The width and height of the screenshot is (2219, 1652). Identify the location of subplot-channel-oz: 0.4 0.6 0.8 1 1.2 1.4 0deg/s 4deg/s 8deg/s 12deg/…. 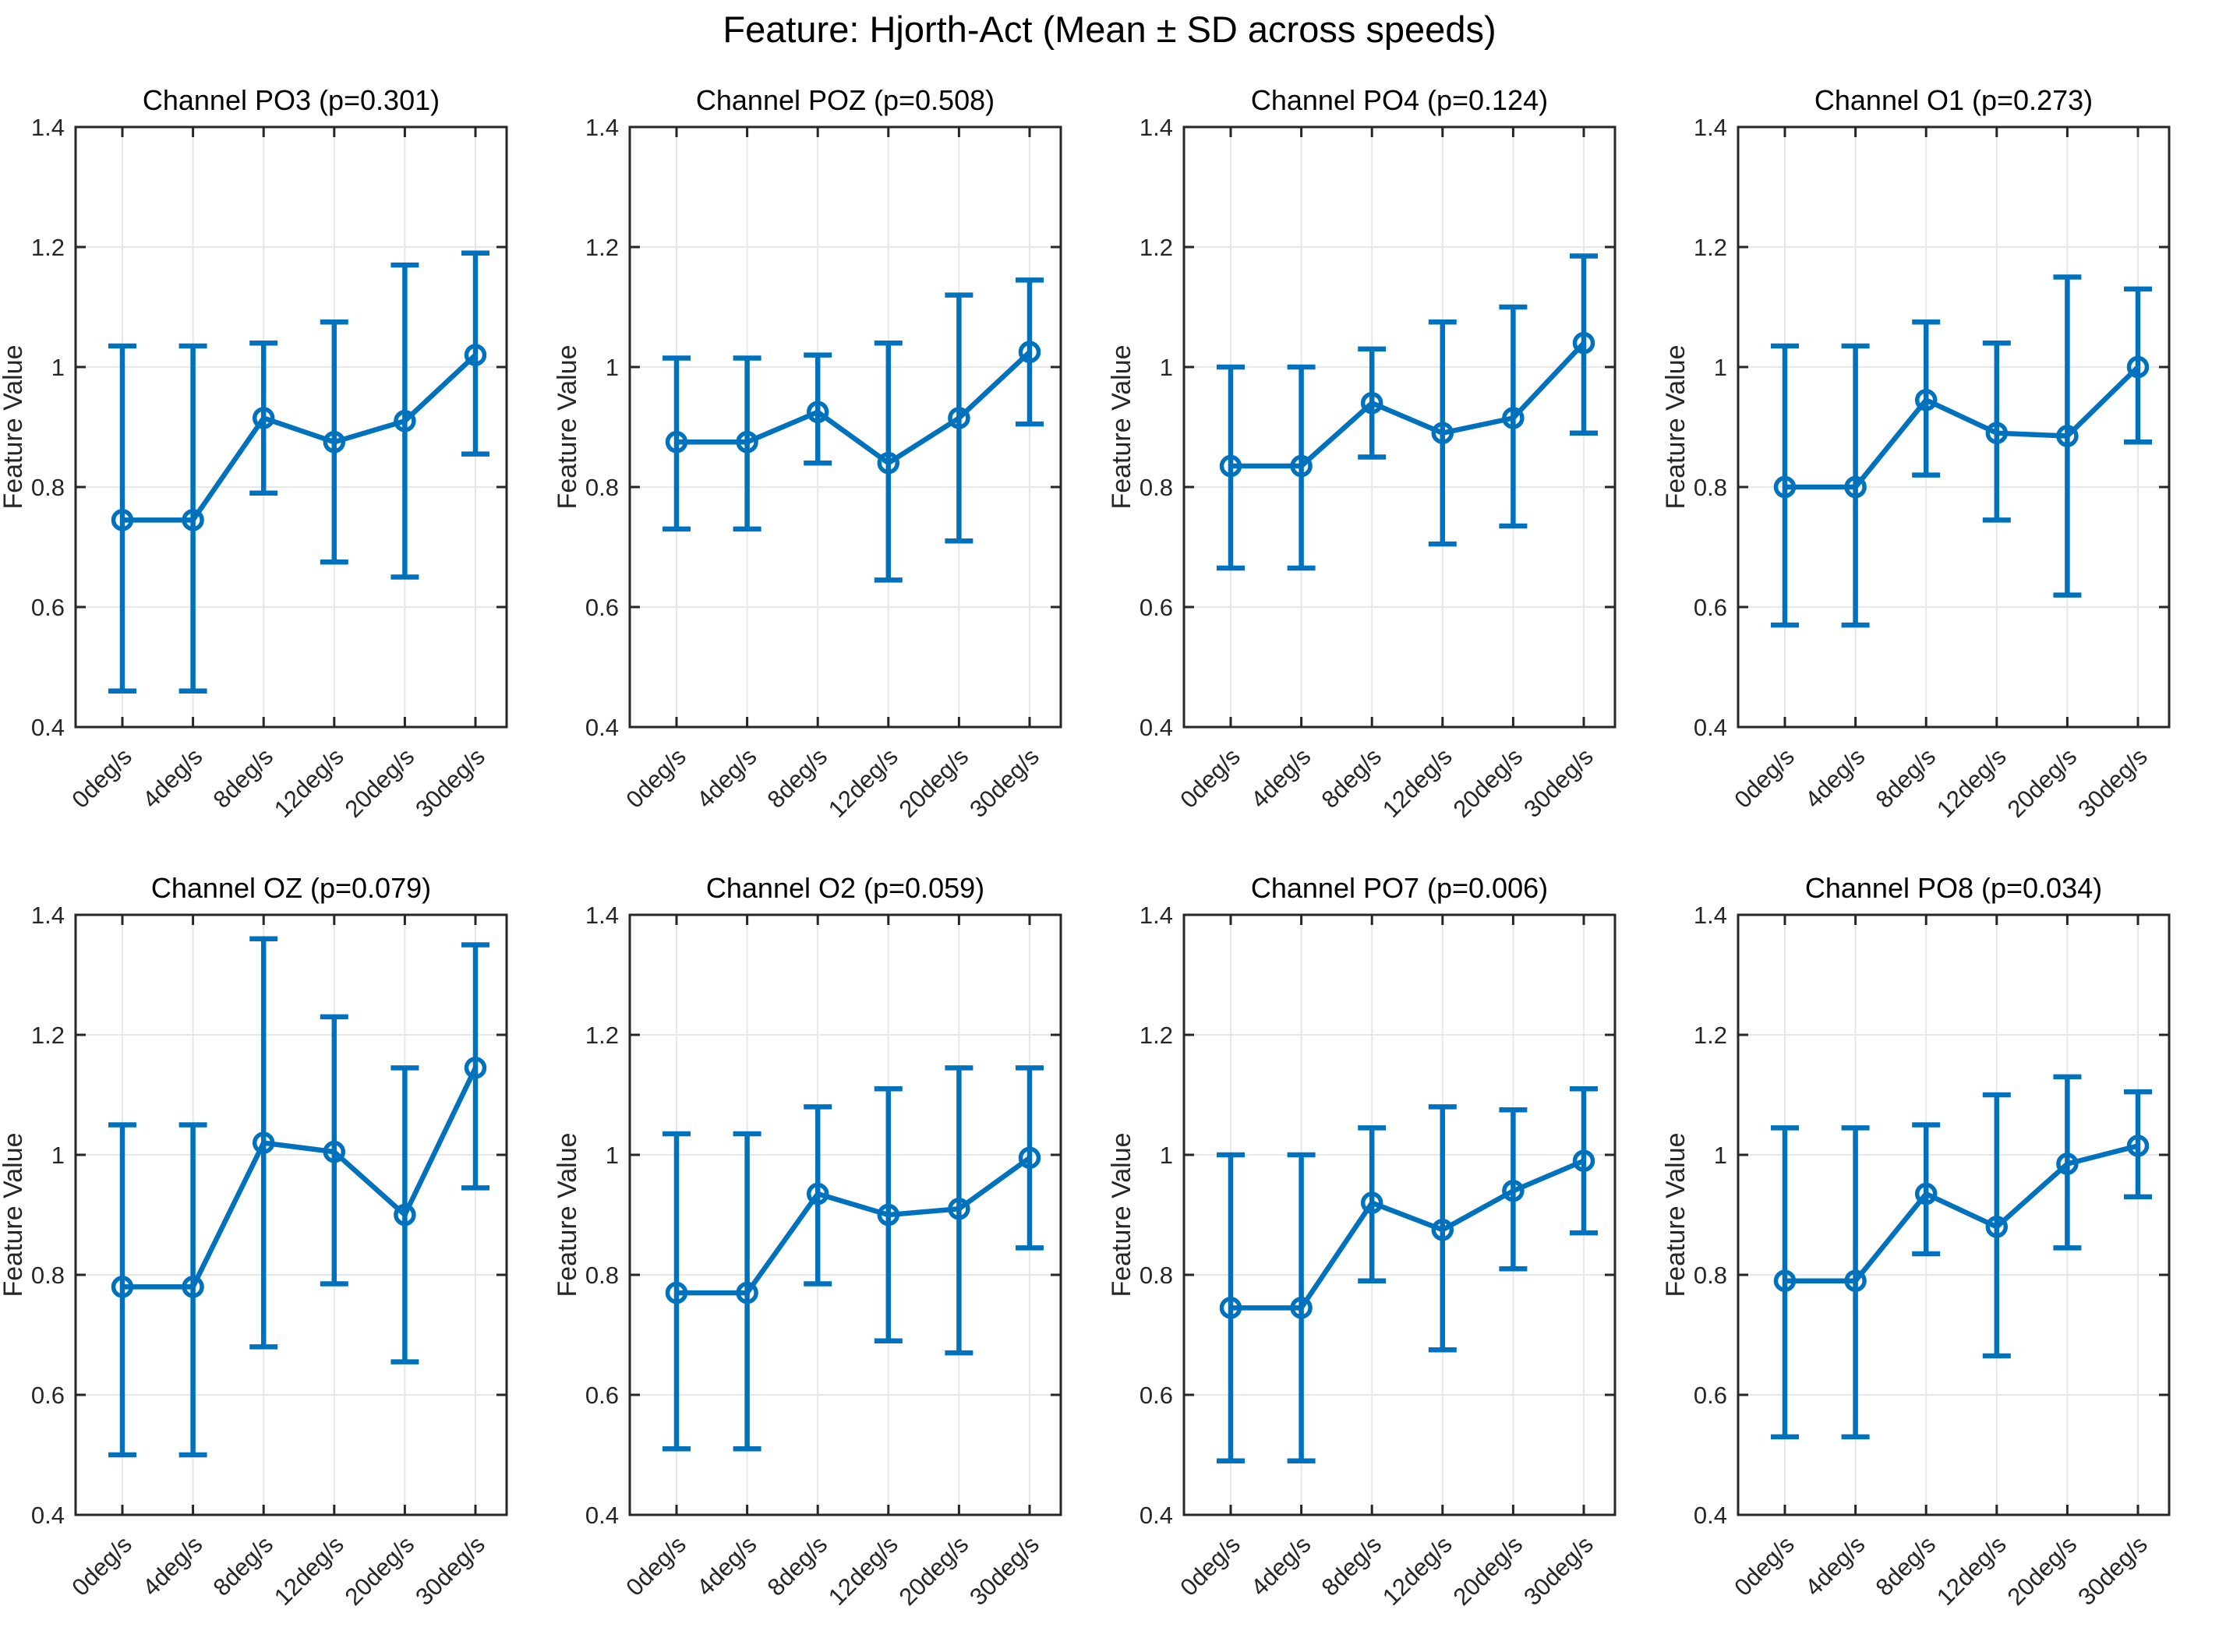
(278, 1243).